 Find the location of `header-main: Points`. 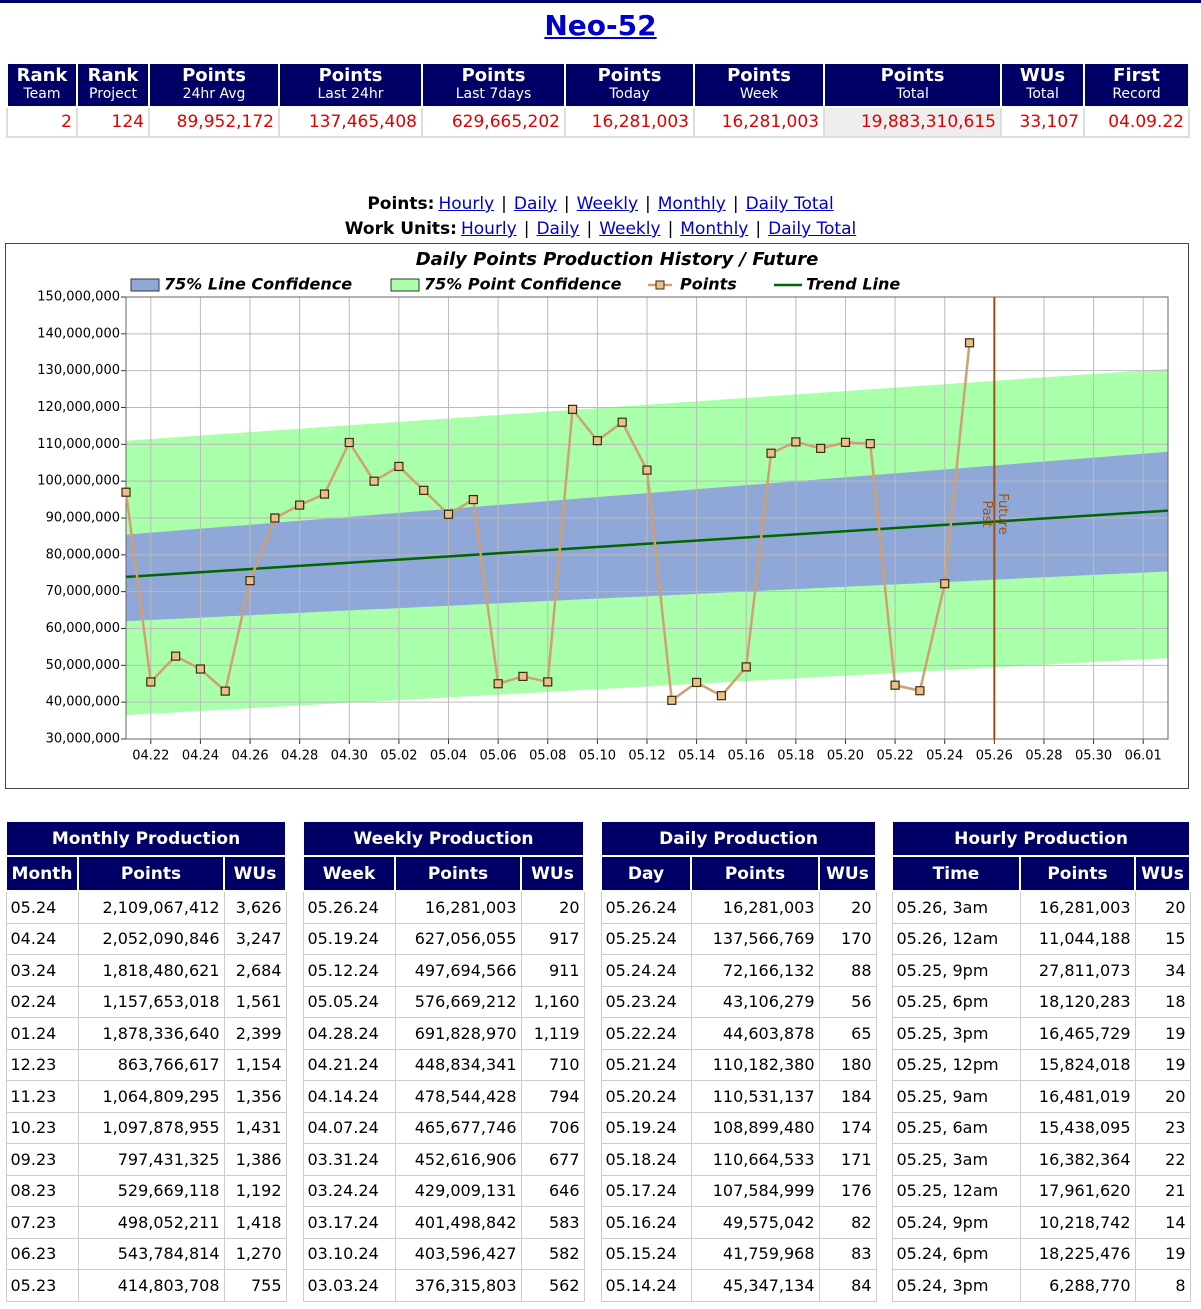

header-main: Points is located at coordinates (629, 75).